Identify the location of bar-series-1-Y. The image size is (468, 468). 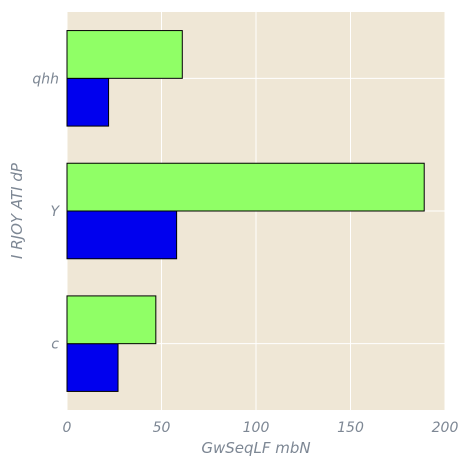
(245, 187).